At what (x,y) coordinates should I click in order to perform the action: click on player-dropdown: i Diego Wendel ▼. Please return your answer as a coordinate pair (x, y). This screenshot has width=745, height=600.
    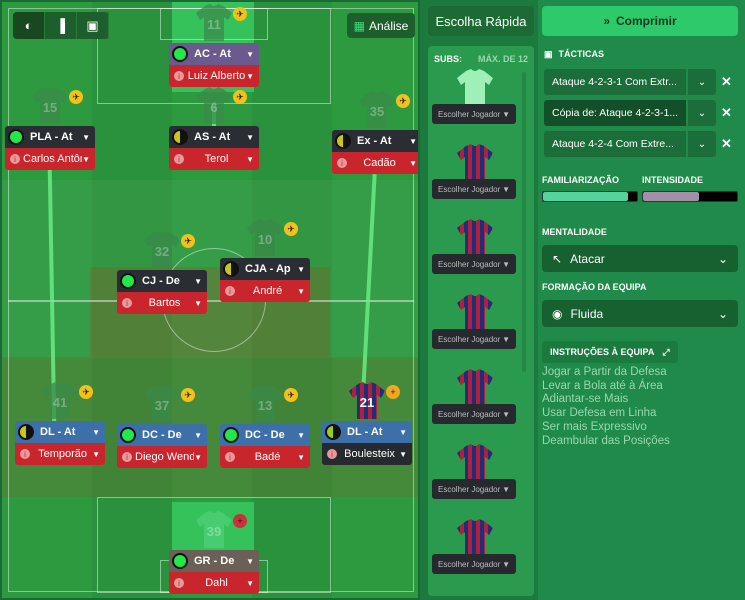
    Looking at the image, I should click on (162, 457).